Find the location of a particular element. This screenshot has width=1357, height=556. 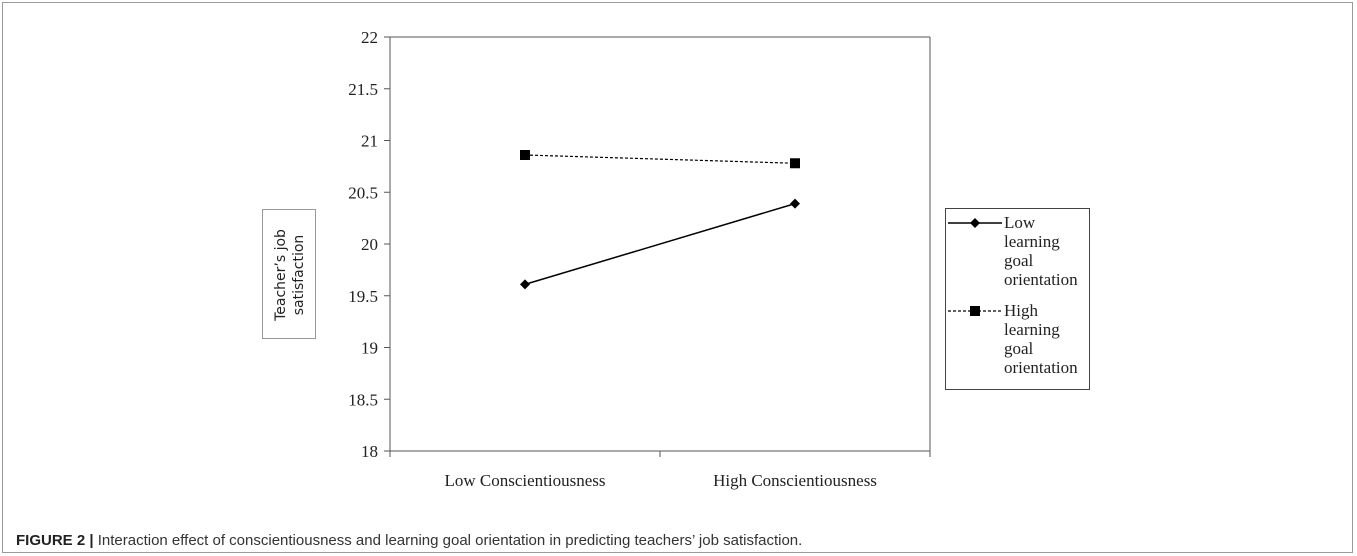

y-tick-labels: 22 21.5 21 20.5 20 19.5 19 18.5 18 is located at coordinates (363, 244).